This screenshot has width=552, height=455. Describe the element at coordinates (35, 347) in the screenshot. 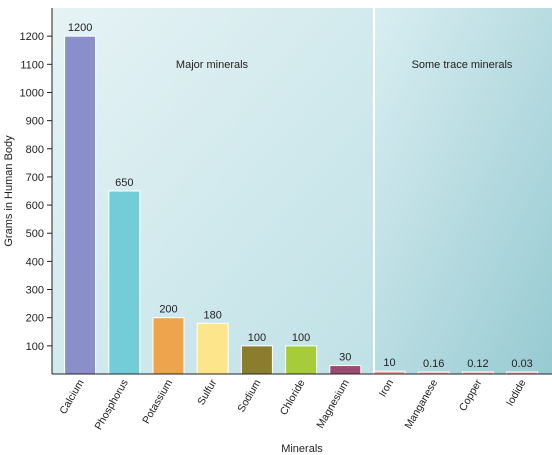

I see `y-tick-label: 100` at that location.